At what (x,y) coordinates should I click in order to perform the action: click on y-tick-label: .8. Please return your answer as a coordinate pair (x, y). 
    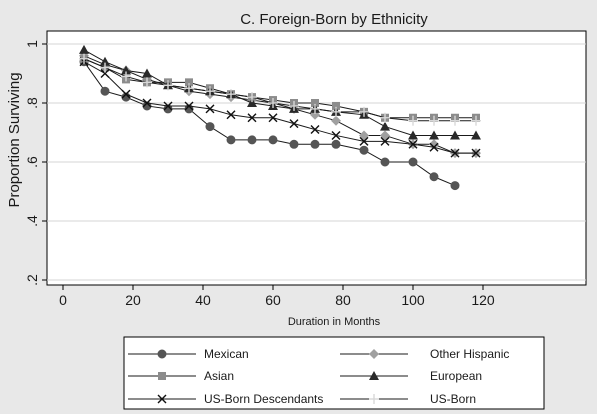
    Looking at the image, I should click on (32, 103).